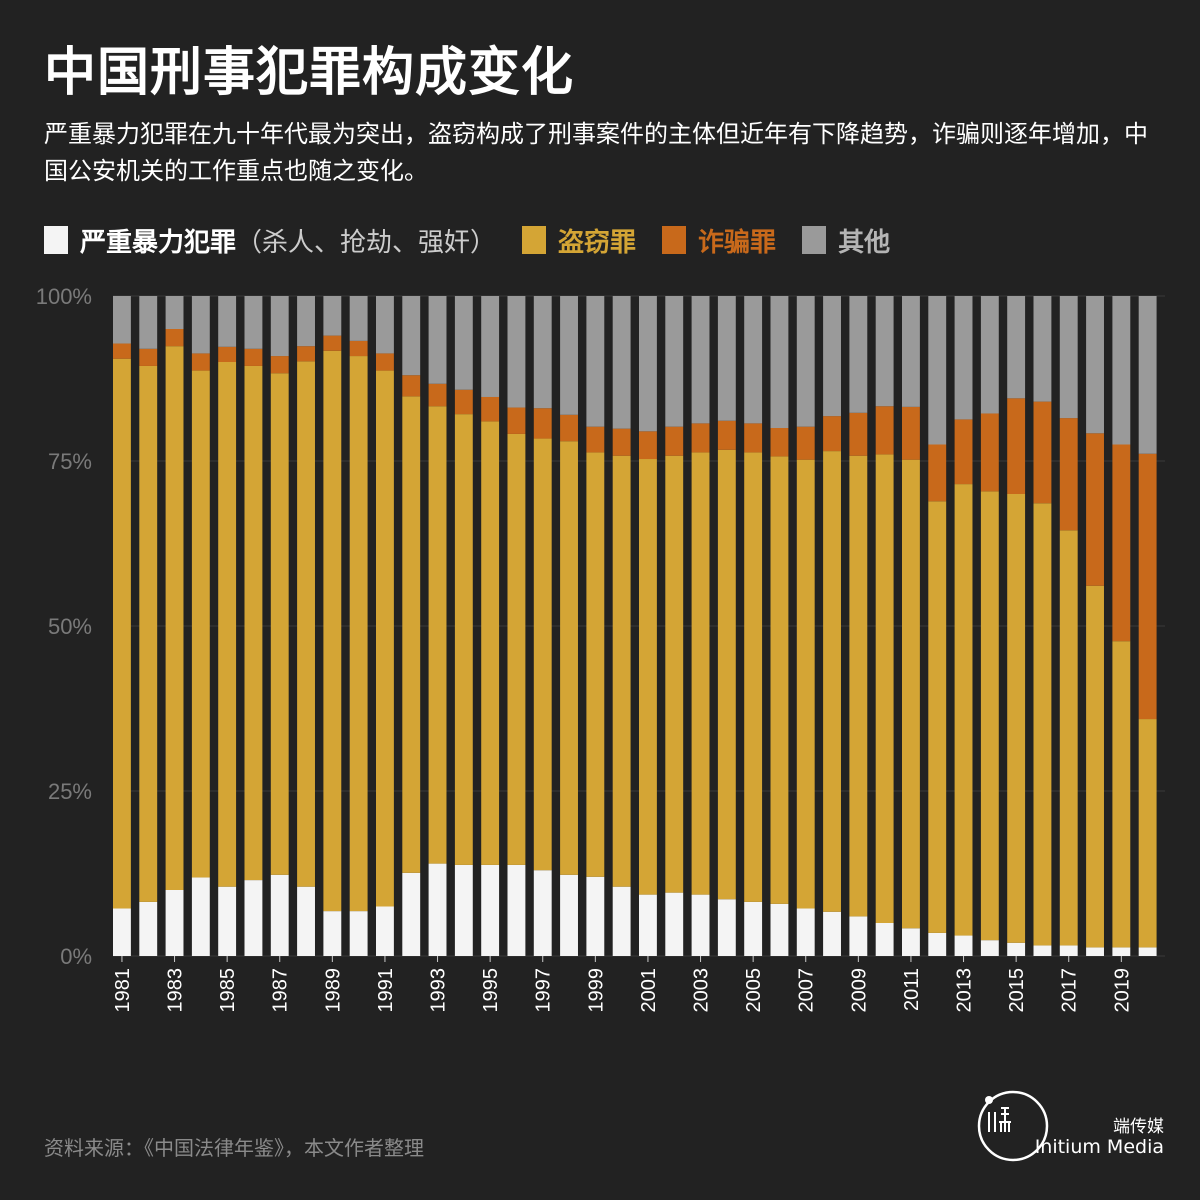 The image size is (1200, 1200). Describe the element at coordinates (281, 990) in the screenshot. I see `x-tick-label: 1987` at that location.